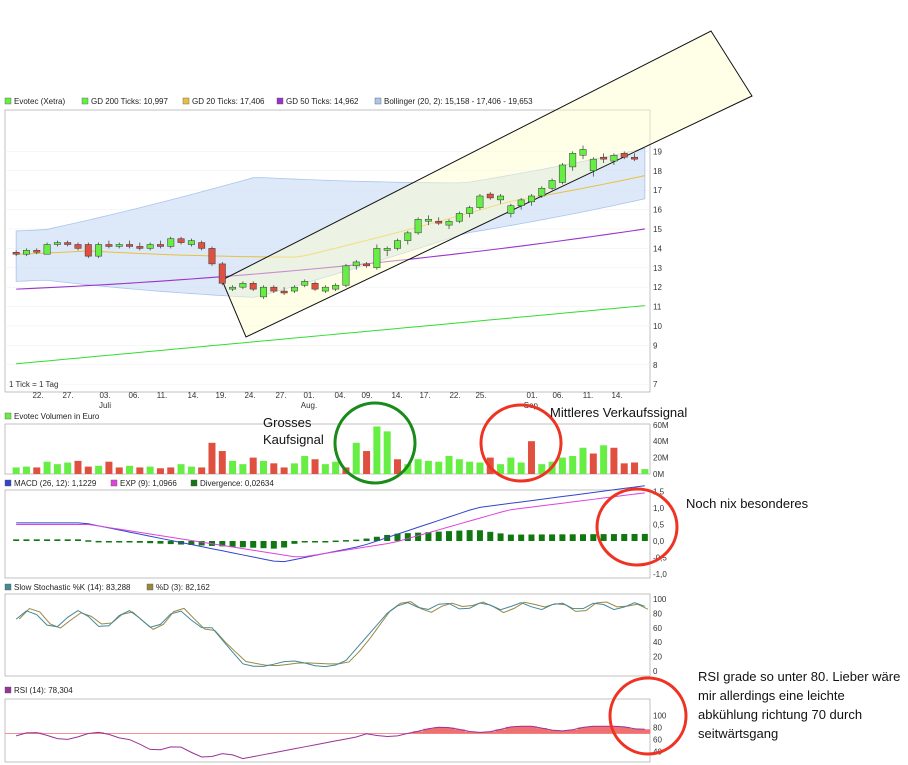 Image resolution: width=908 pixels, height=765 pixels. What do you see at coordinates (105, 405) in the screenshot?
I see `x-month: Juli` at bounding box center [105, 405].